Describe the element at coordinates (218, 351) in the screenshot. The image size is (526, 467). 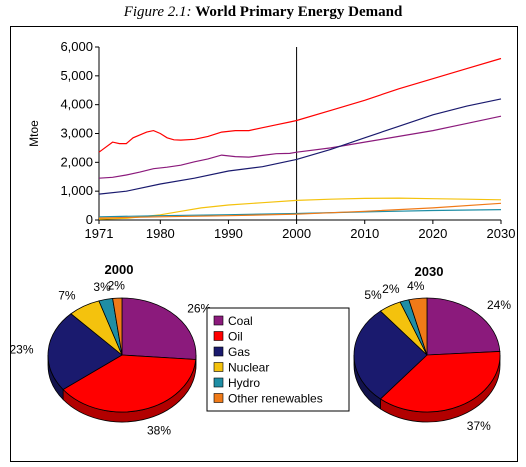
I see `legend-swatch-gas` at that location.